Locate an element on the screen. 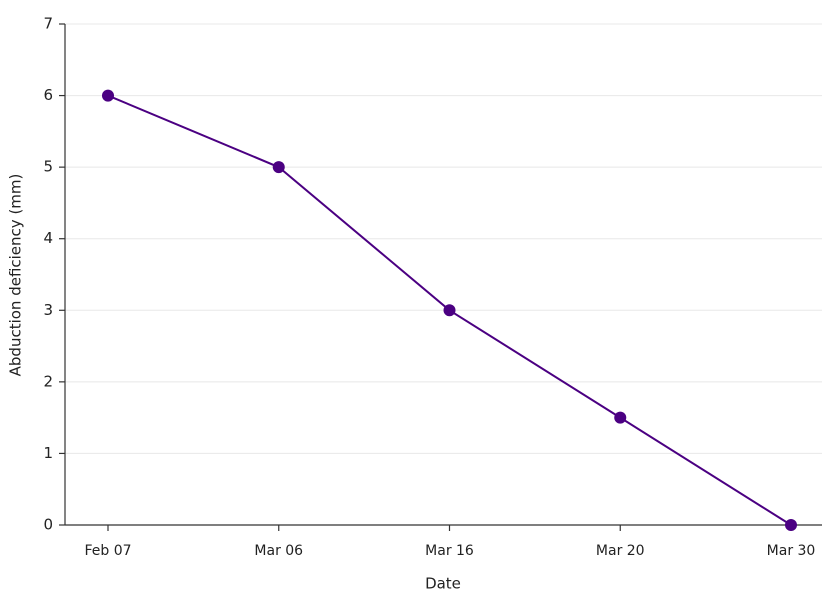  y-tick-label: 0 is located at coordinates (48, 525).